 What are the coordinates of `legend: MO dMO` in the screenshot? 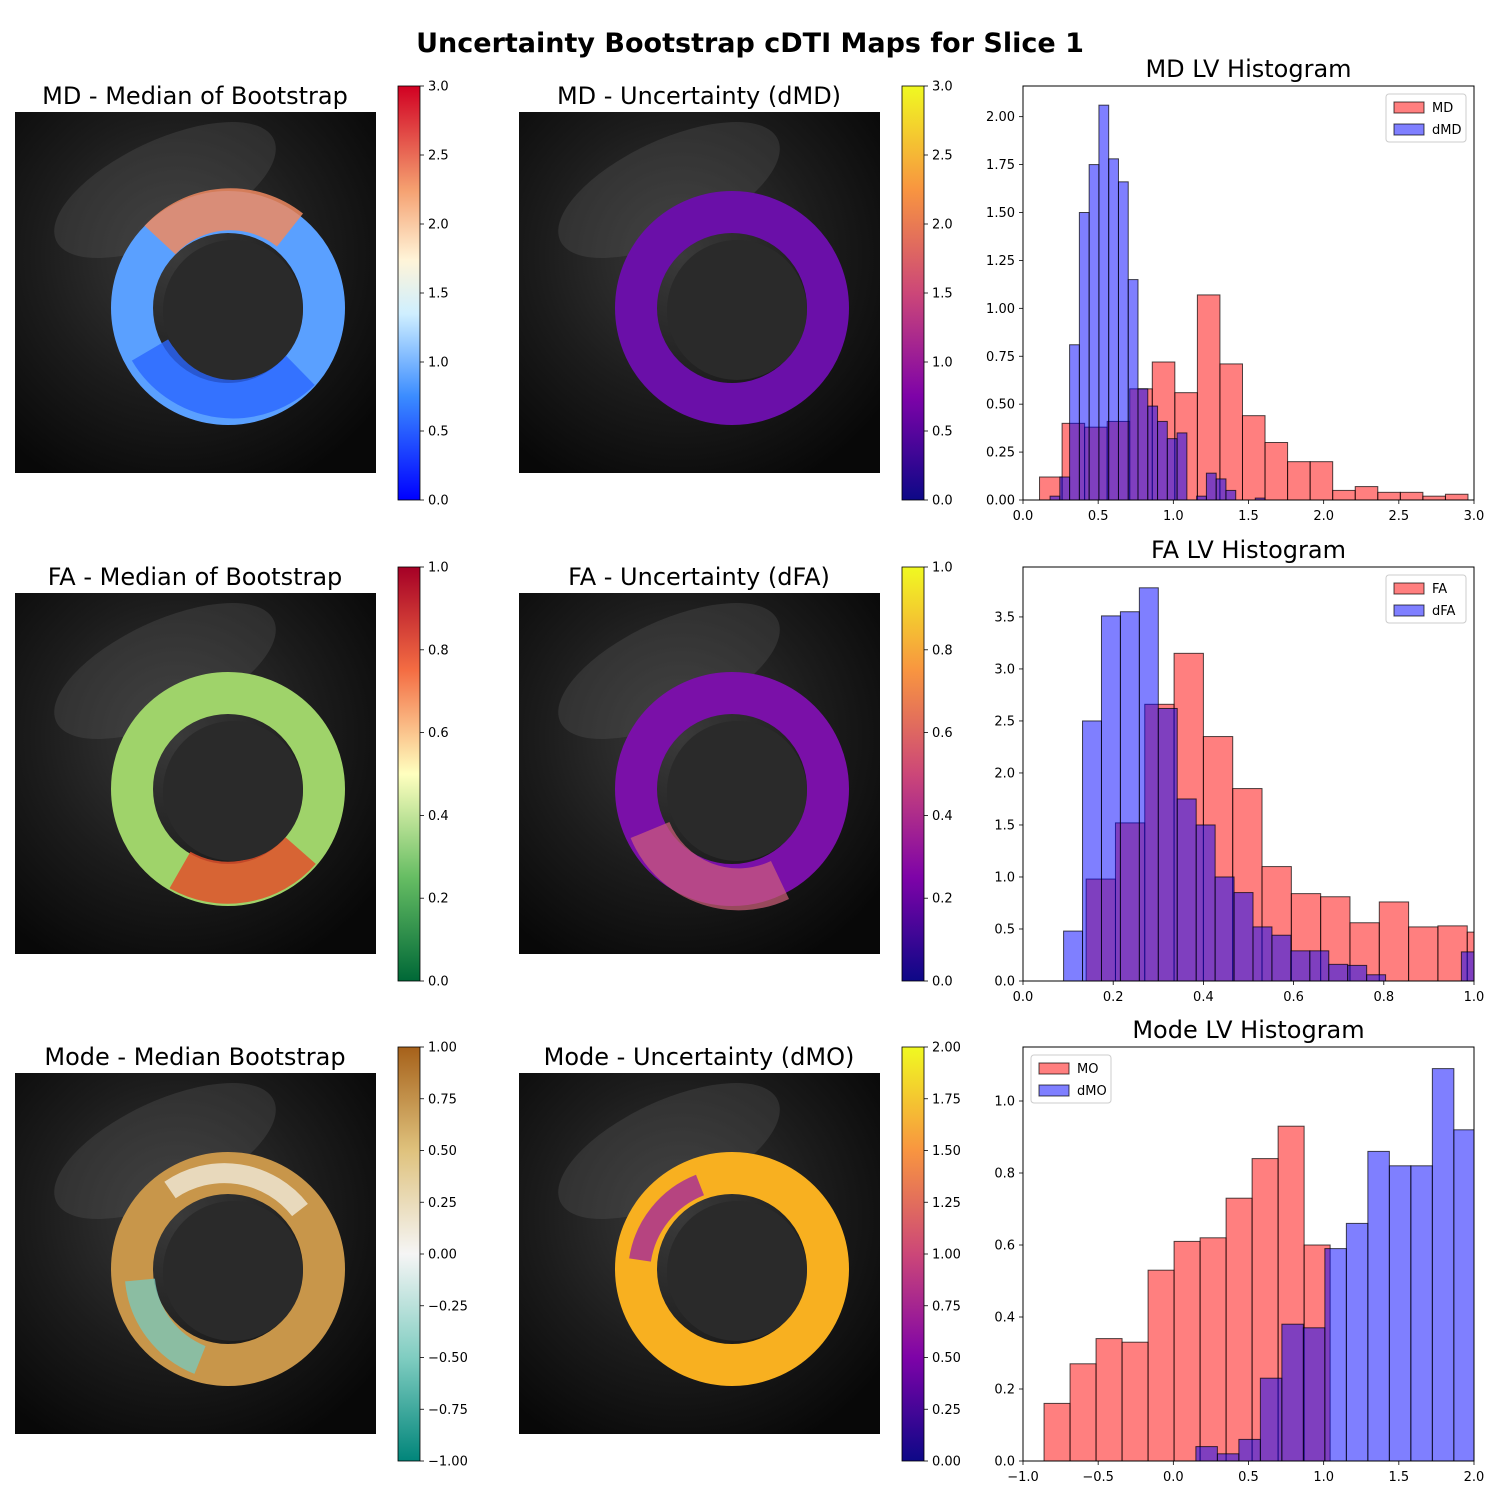 It's located at (1071, 1079).